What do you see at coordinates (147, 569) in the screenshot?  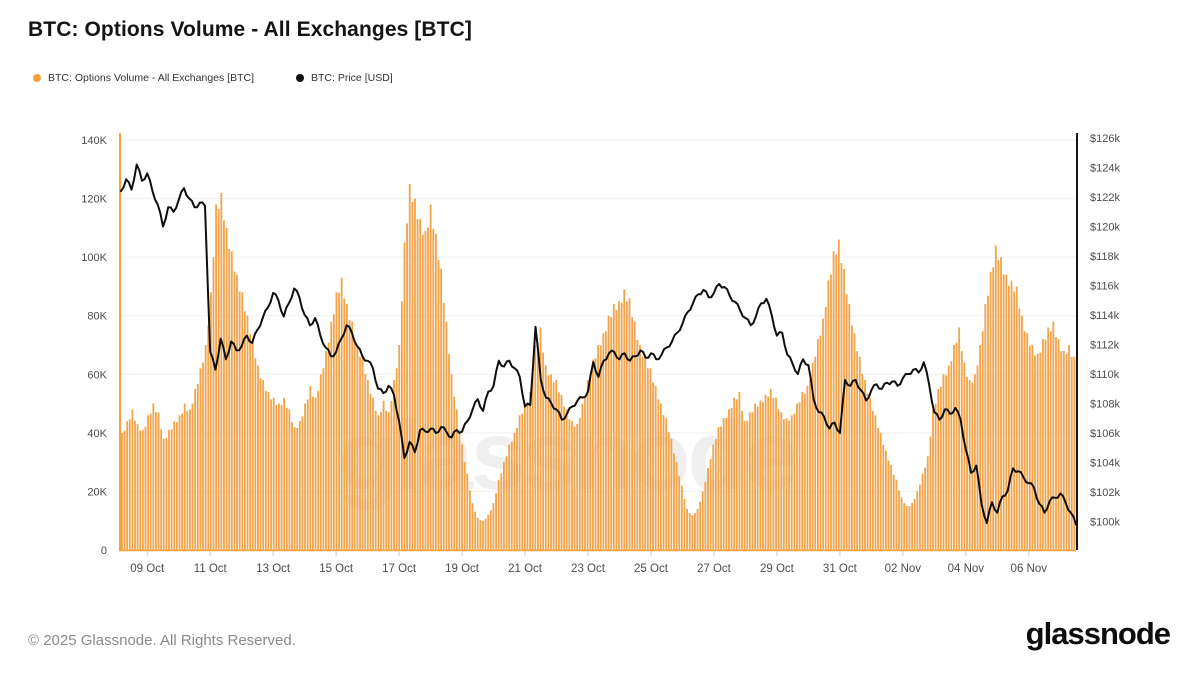 I see `x-axis-tick-label: 09 Oct` at bounding box center [147, 569].